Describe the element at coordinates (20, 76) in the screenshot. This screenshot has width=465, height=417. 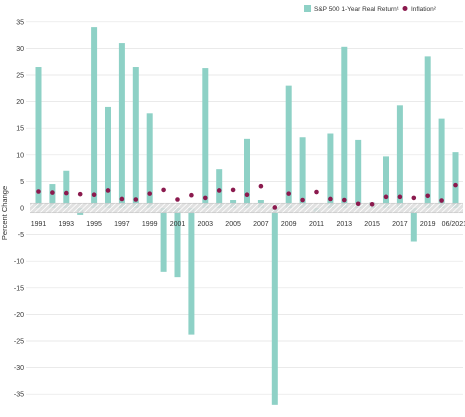
I see `y-tick-label: 25` at that location.